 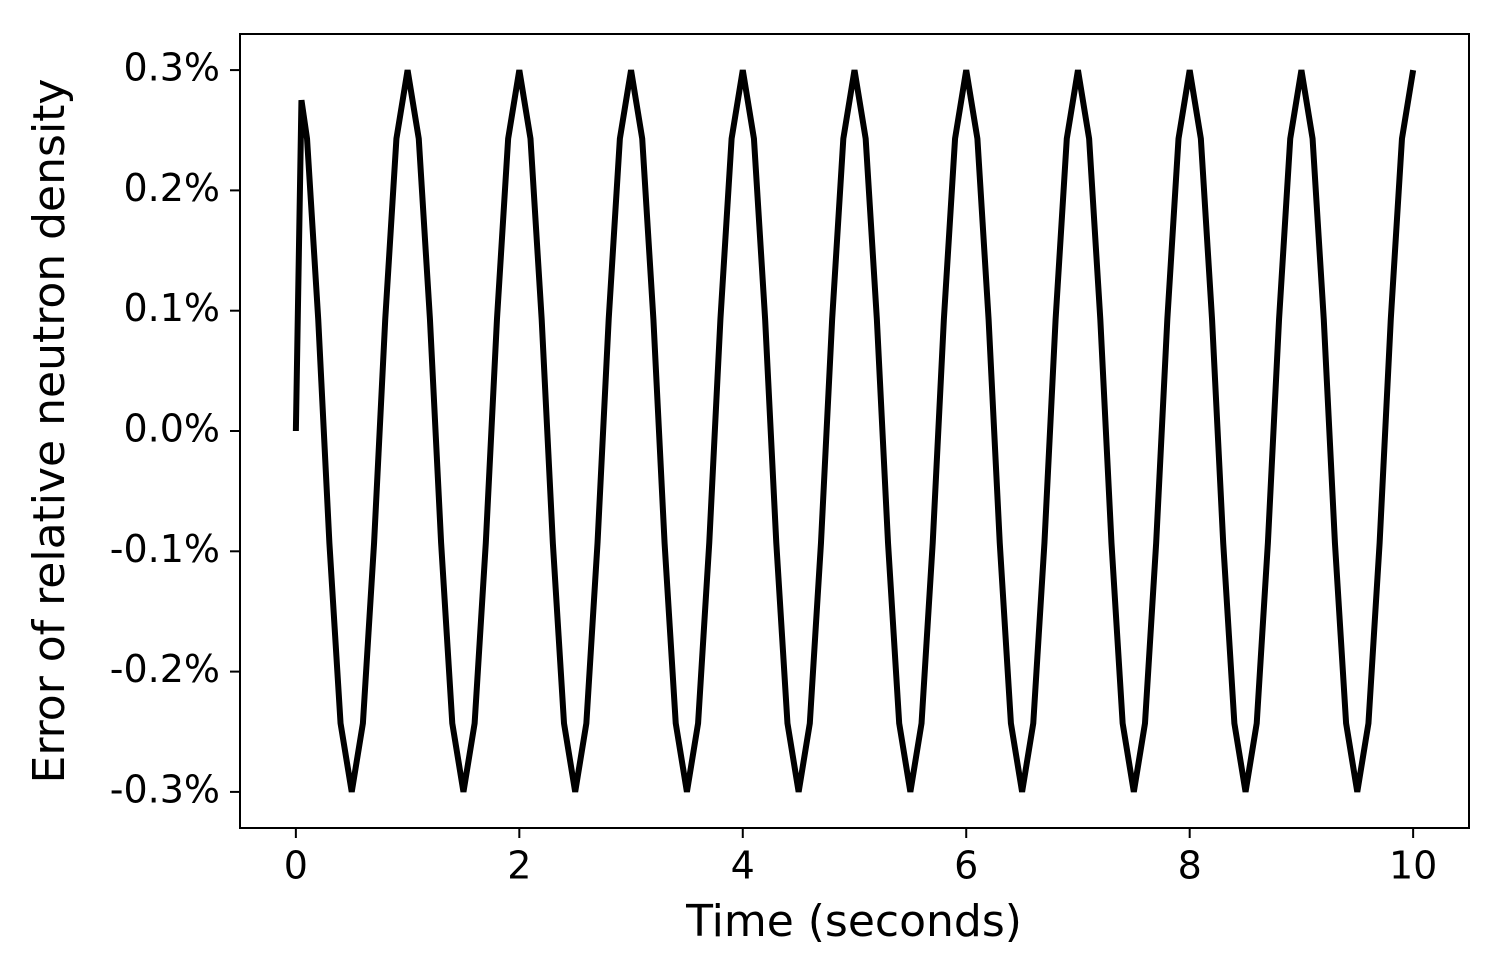 What do you see at coordinates (165, 669) in the screenshot?
I see `y-tick-label: -0.2%` at bounding box center [165, 669].